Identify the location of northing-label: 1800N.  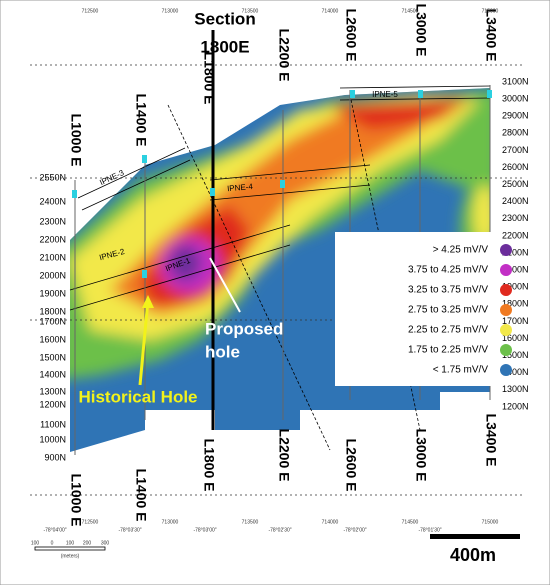
(52, 311).